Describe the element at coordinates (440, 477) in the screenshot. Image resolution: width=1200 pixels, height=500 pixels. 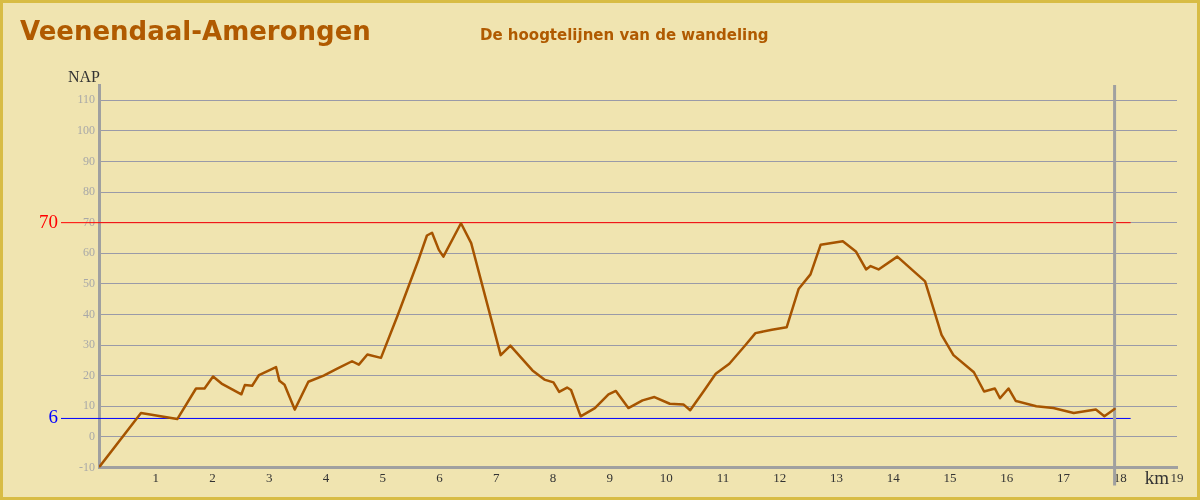
I see `x-tick-label: 6` at that location.